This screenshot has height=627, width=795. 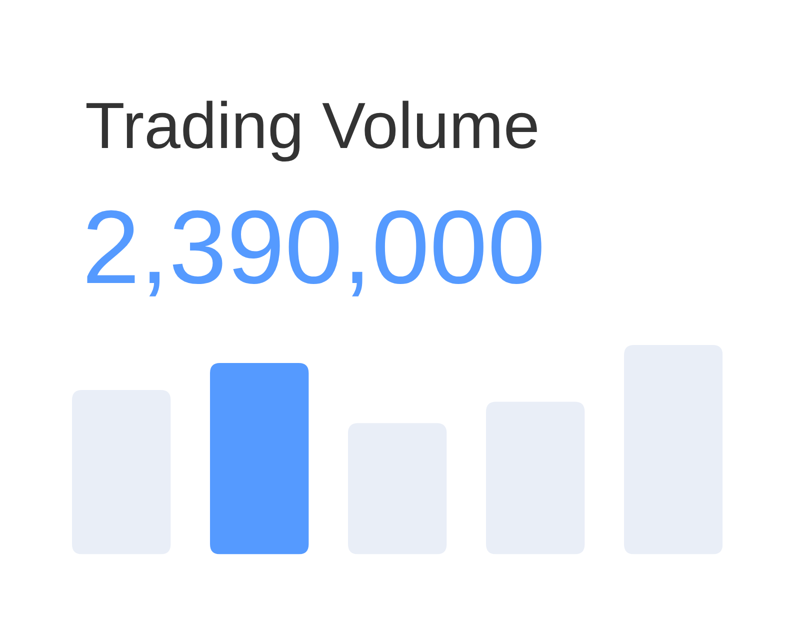 I want to click on bar, so click(x=259, y=458).